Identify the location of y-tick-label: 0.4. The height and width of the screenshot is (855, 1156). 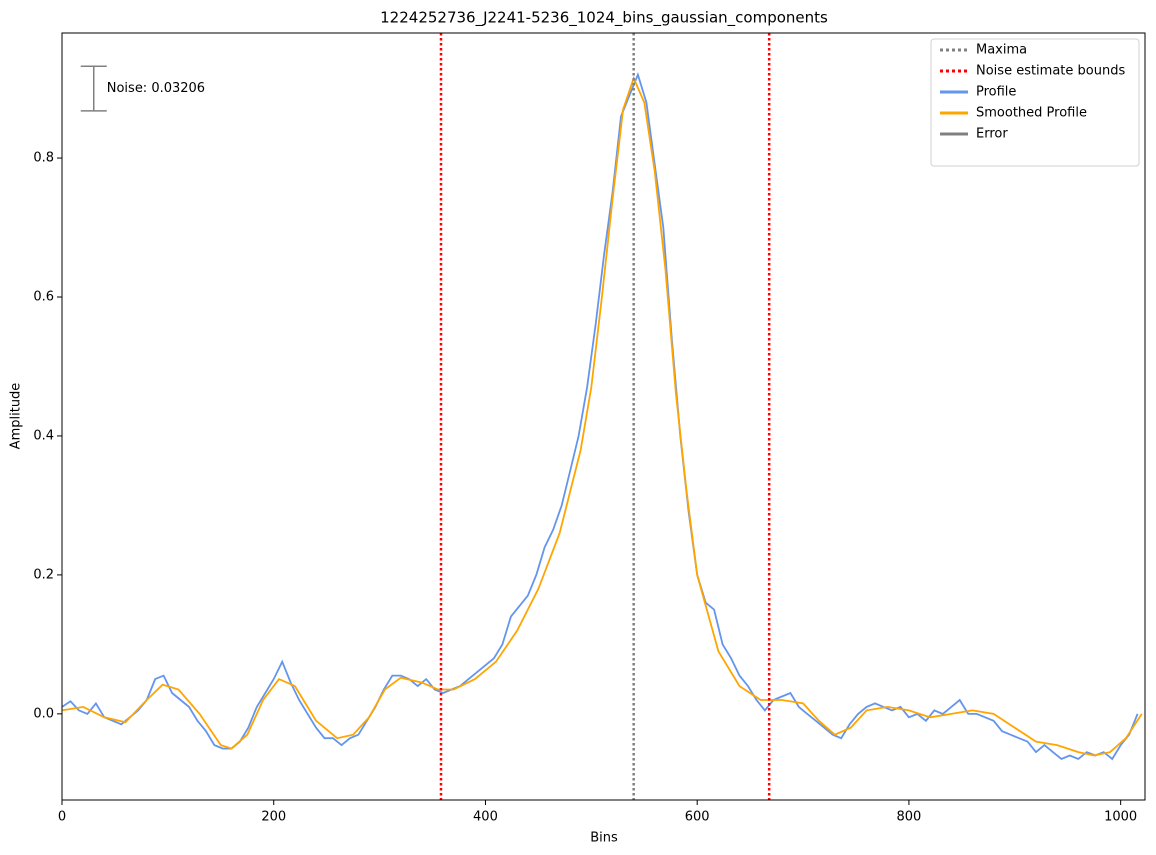
(43, 435).